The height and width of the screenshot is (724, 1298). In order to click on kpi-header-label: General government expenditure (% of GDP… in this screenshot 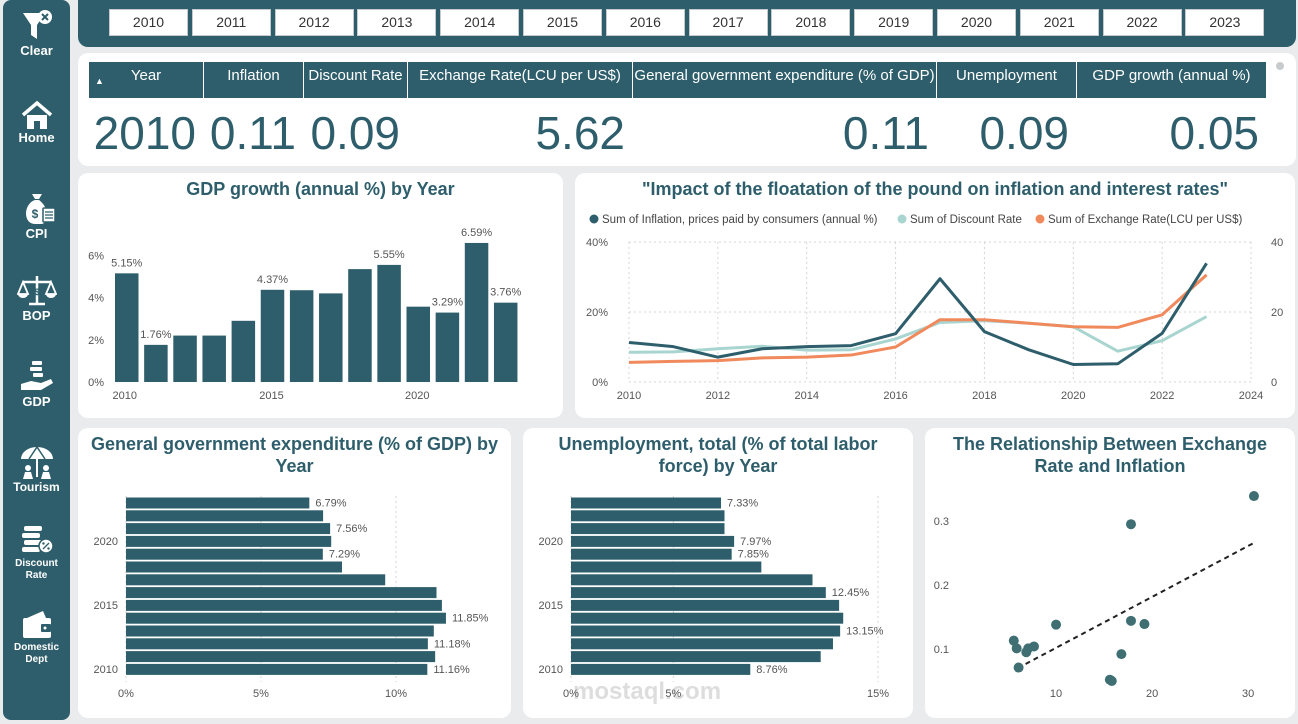, I will do `click(784, 75)`.